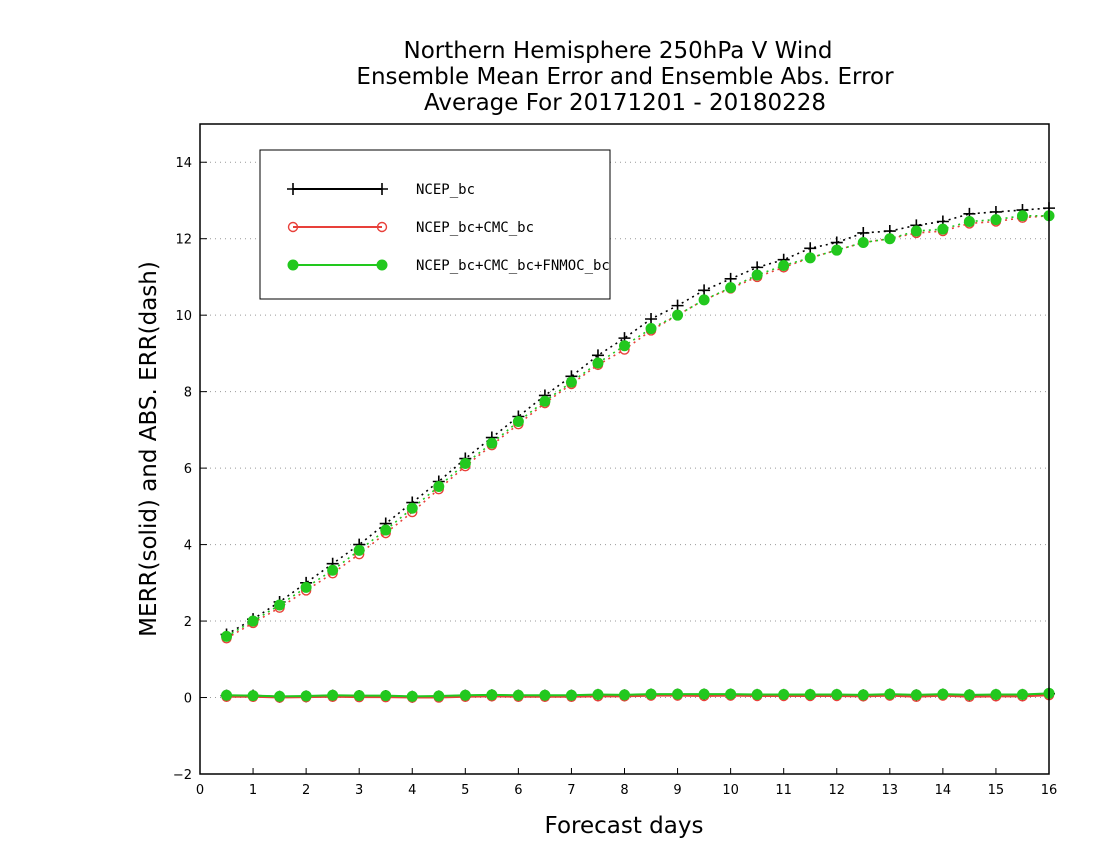  I want to click on x-tick-label: 10, so click(730, 790).